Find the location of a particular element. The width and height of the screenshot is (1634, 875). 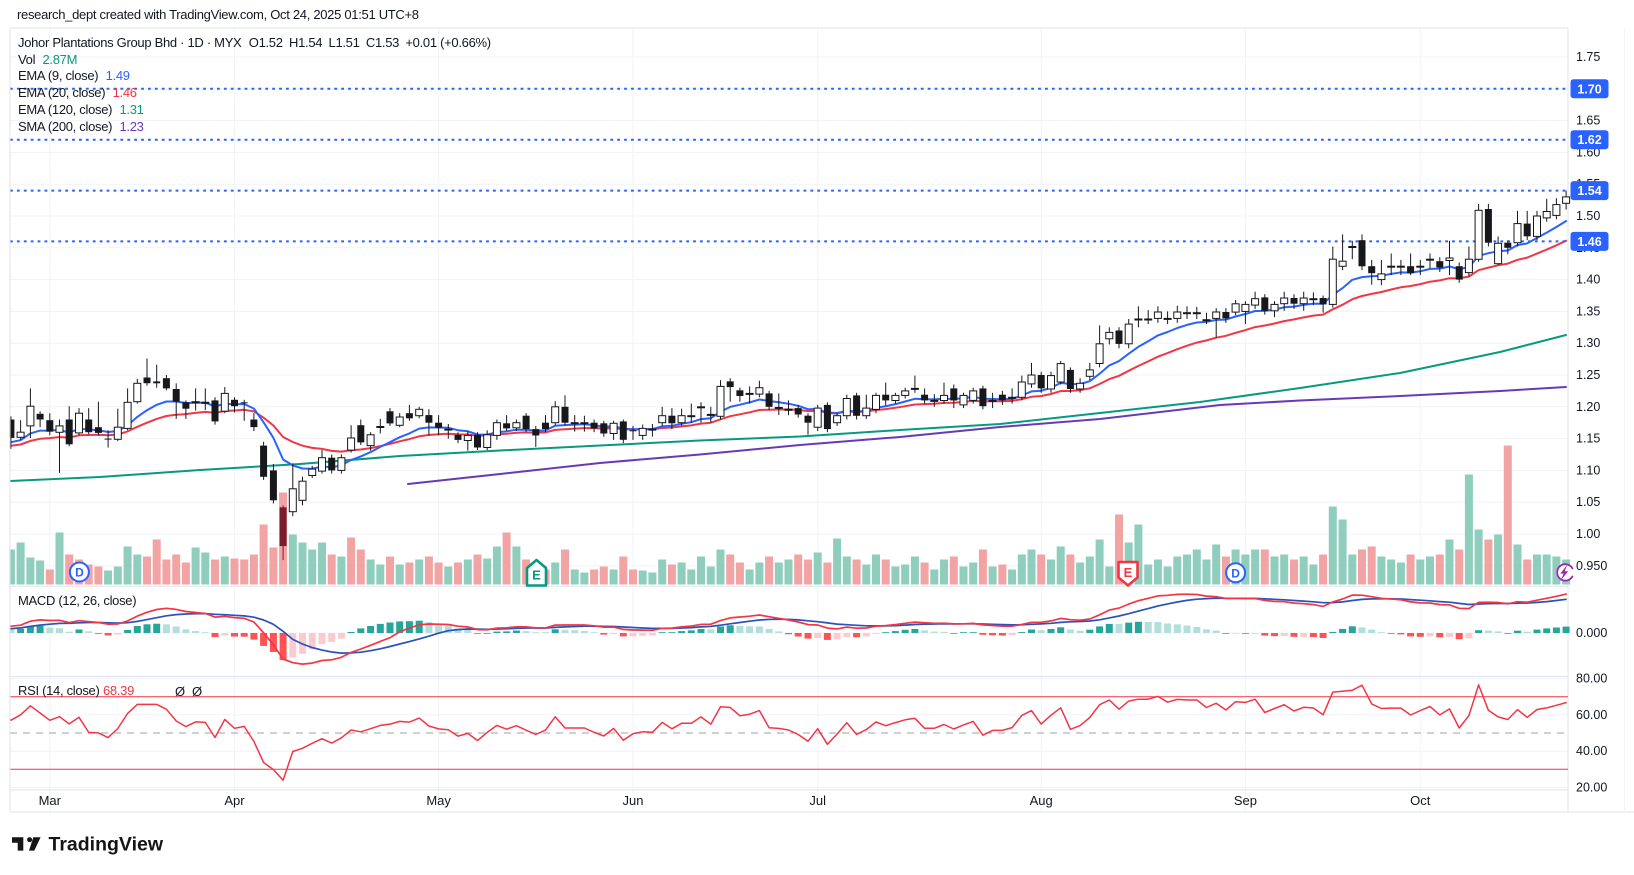

svg-text: 1.75 is located at coordinates (1588, 57).